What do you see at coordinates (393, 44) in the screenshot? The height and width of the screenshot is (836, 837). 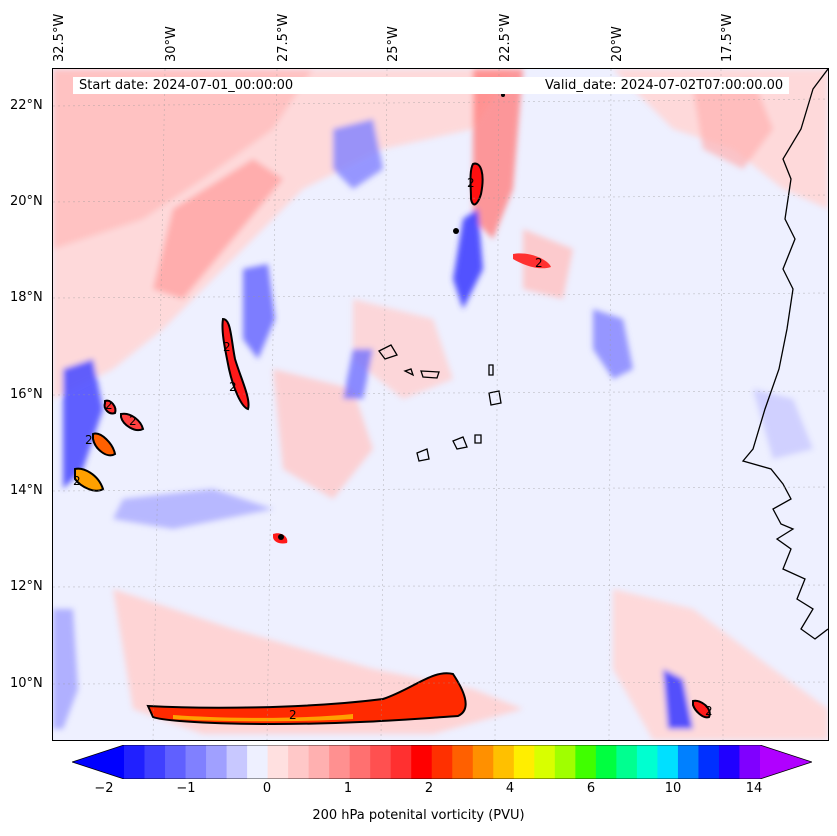 I see `lon-label-25w: 25°W` at bounding box center [393, 44].